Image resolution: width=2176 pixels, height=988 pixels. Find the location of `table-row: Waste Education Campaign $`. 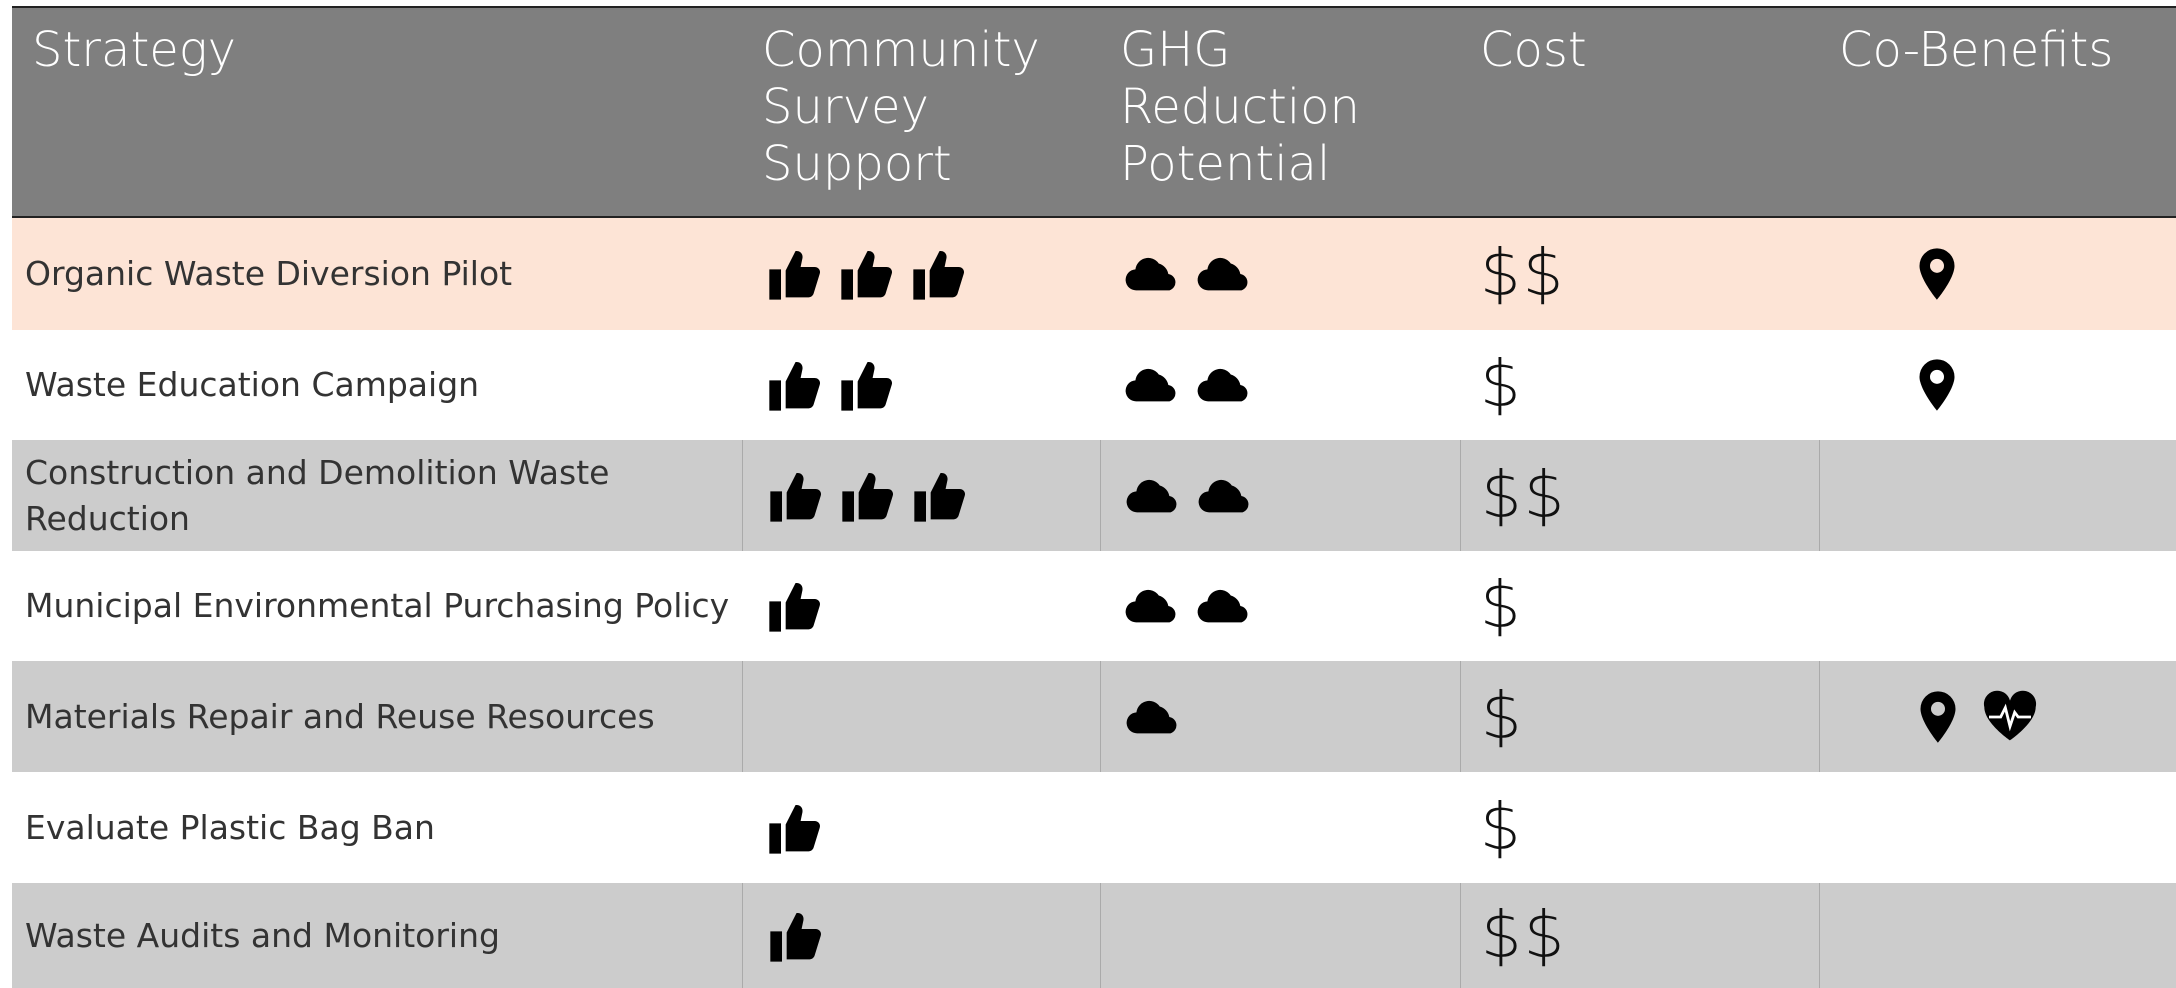

table-row: Waste Education Campaign $ is located at coordinates (1094, 385).